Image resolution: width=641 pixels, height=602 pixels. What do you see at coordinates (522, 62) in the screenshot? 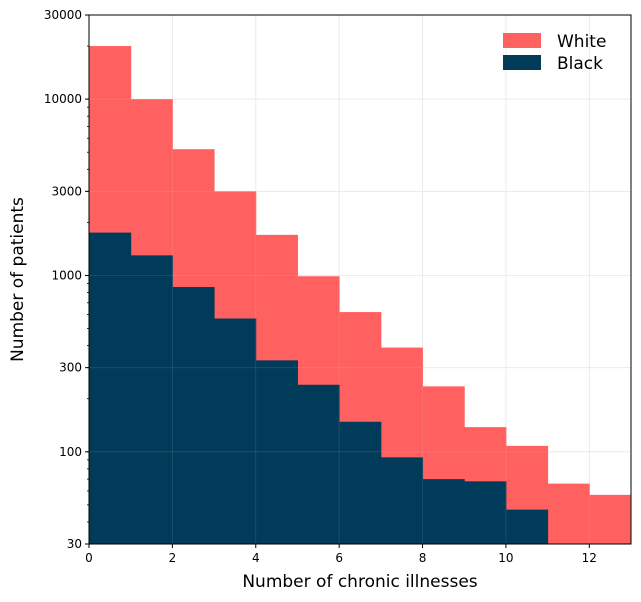
I see `legend-swatch-black` at bounding box center [522, 62].